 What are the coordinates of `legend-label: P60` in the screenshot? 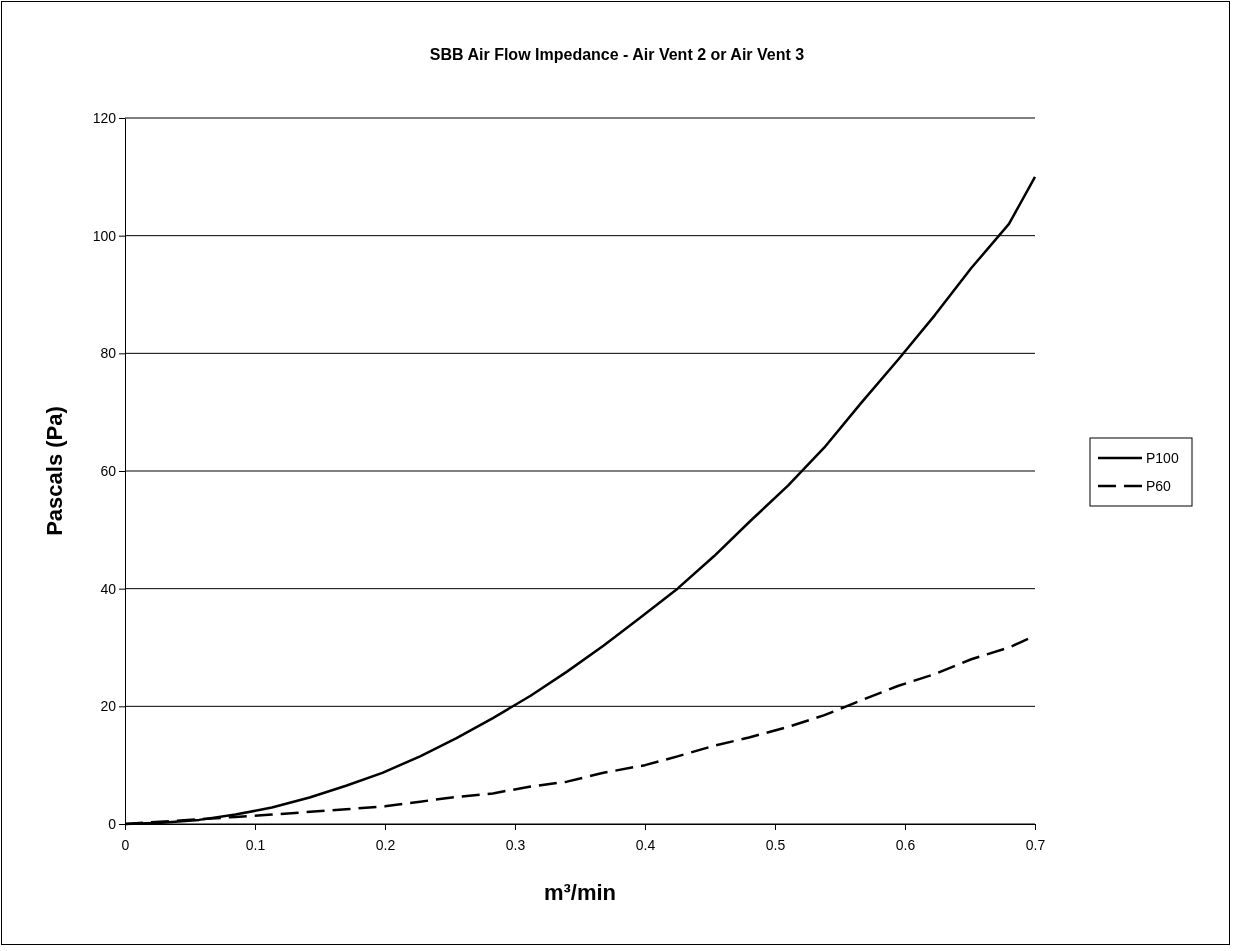 It's located at (1159, 486).